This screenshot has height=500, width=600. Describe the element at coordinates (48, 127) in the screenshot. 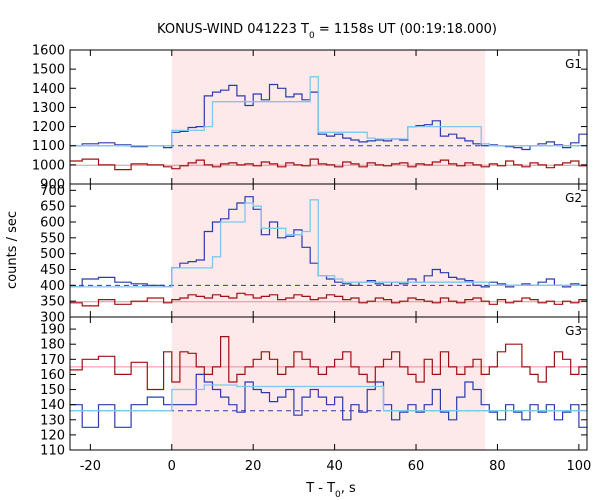

I see `y-tick-label: 1200` at that location.